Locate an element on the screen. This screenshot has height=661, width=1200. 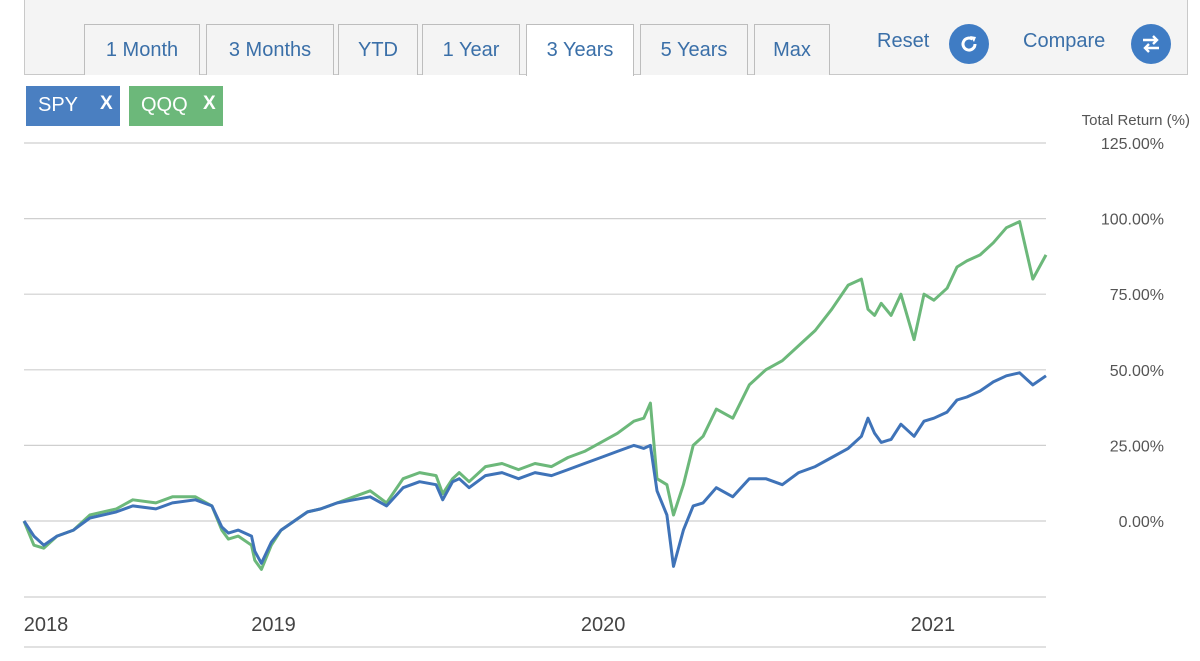
chip-qqq: QQQ X is located at coordinates (176, 106).